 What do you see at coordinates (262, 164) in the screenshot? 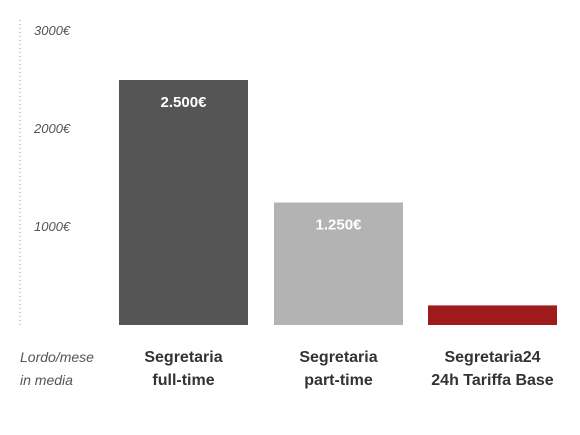
I see `data-labels: 2.500€ 1.250€` at bounding box center [262, 164].